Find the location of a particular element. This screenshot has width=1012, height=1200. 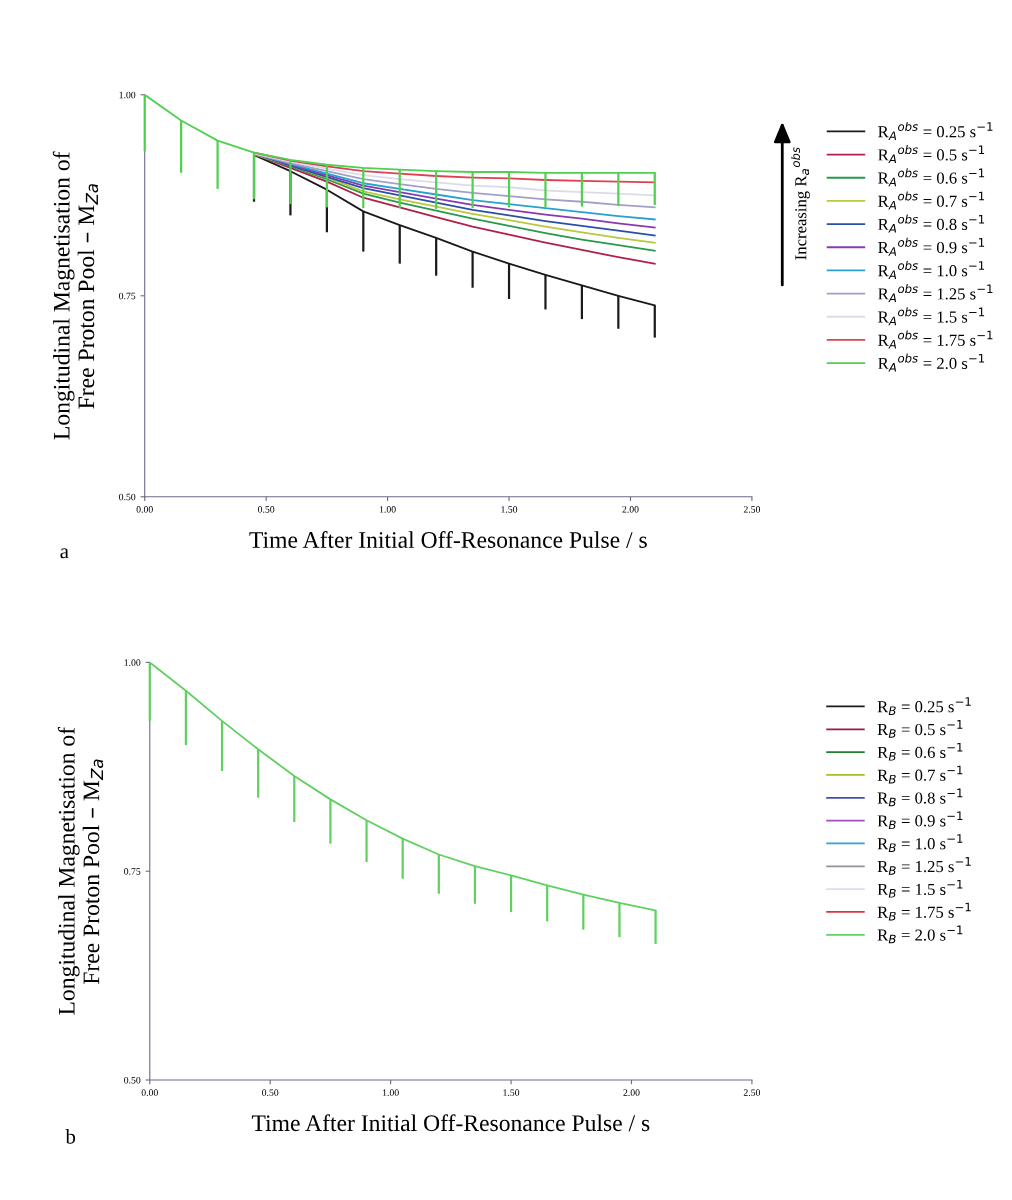

legend-label: R$_{A}$$^{obs}$ = 1.25 s$^{−1}$ is located at coordinates (935, 293).